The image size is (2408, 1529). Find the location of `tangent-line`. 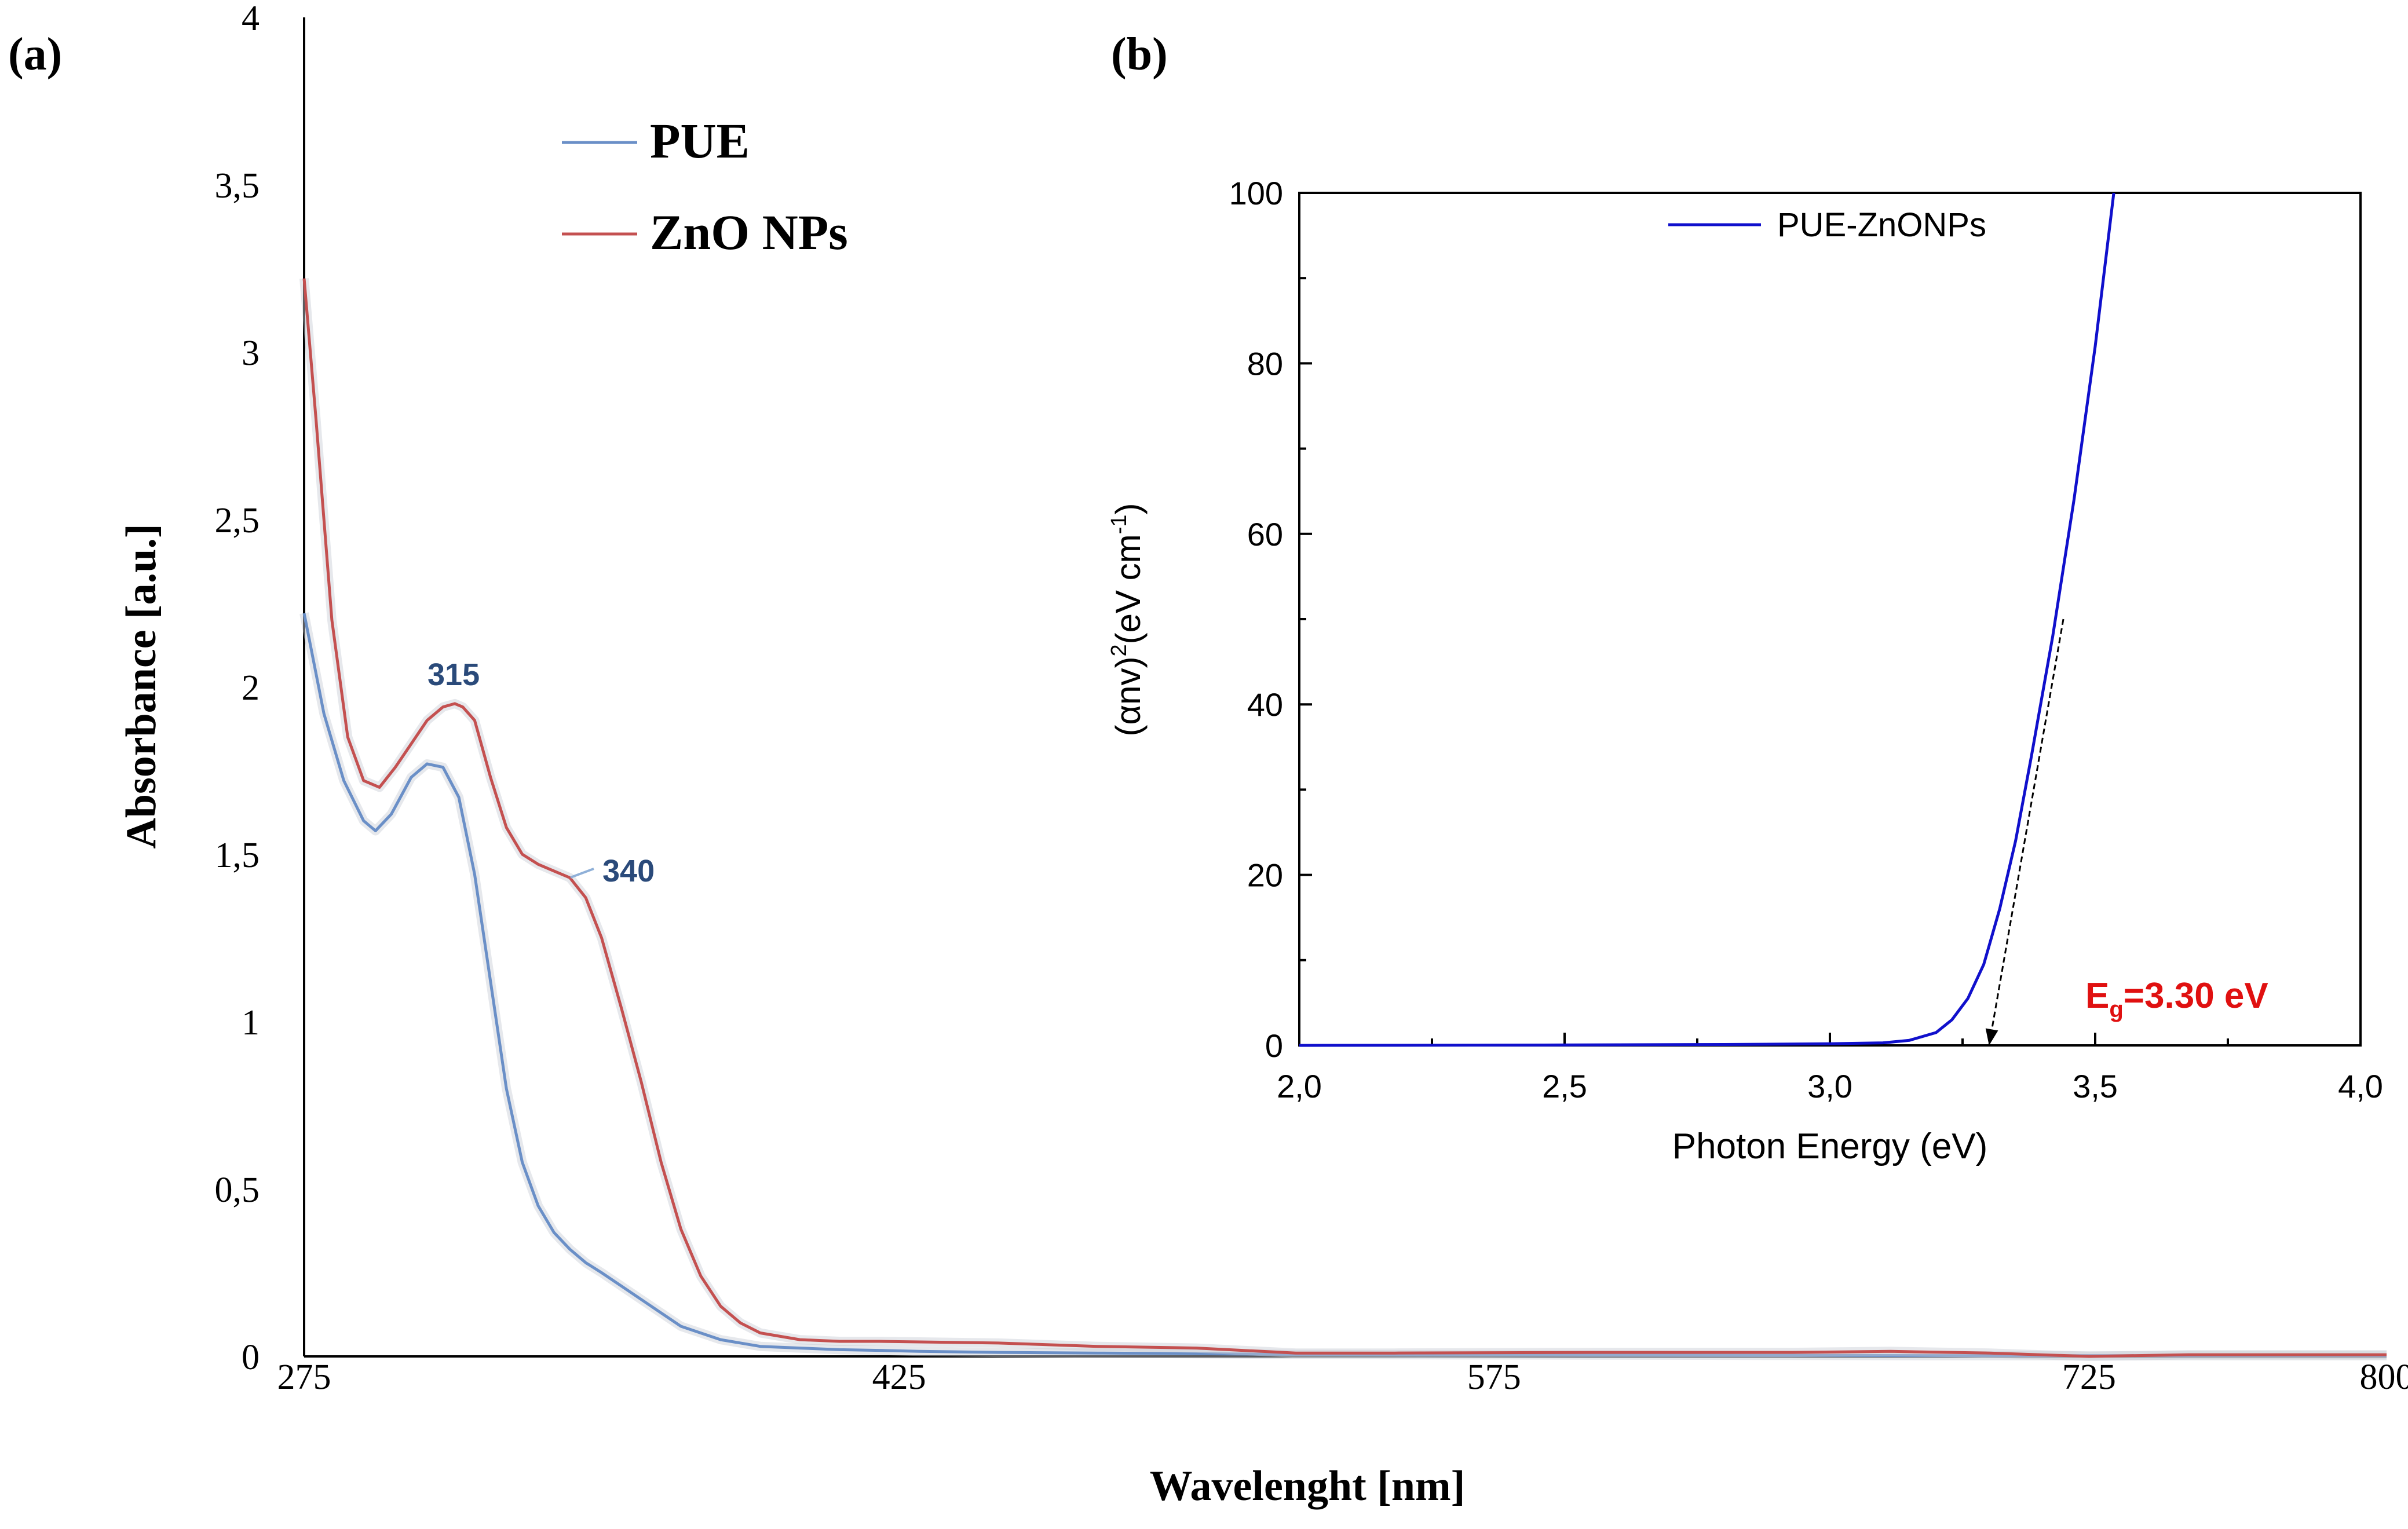

tangent-line is located at coordinates (2026, 832).